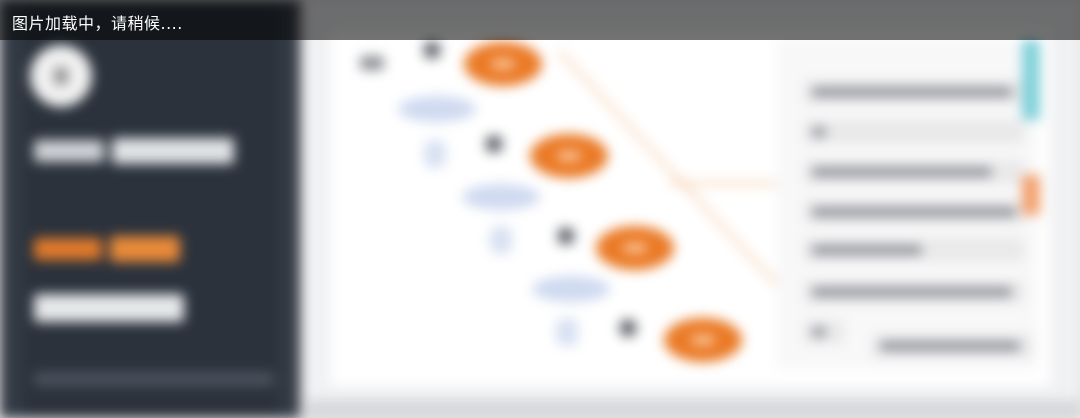  Describe the element at coordinates (730, 183) in the screenshot. I see `connector-line` at that location.